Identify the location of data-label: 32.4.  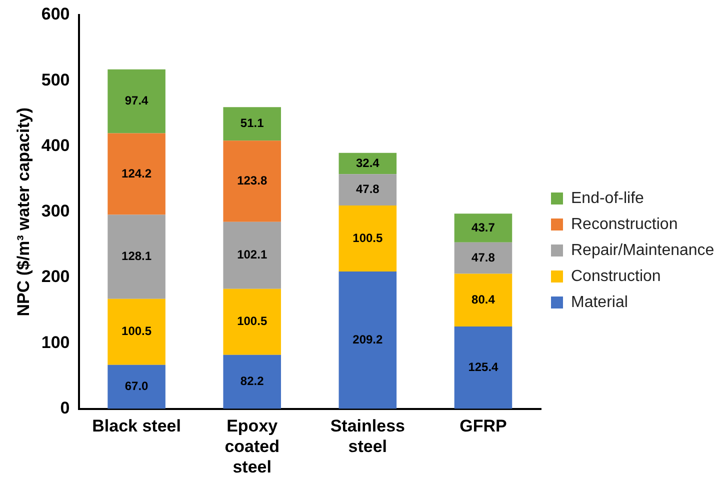
(368, 163).